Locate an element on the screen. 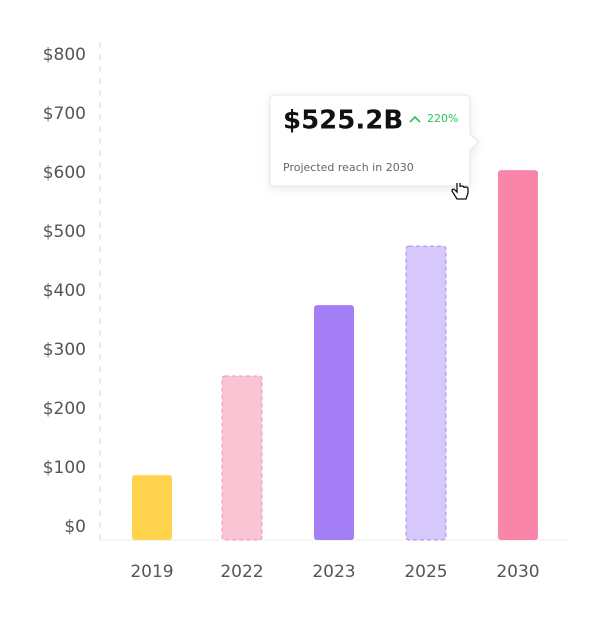 Image resolution: width=608 pixels, height=617 pixels. tooltip: $525.2B 220% Projected reach in 2030 is located at coordinates (374, 140).